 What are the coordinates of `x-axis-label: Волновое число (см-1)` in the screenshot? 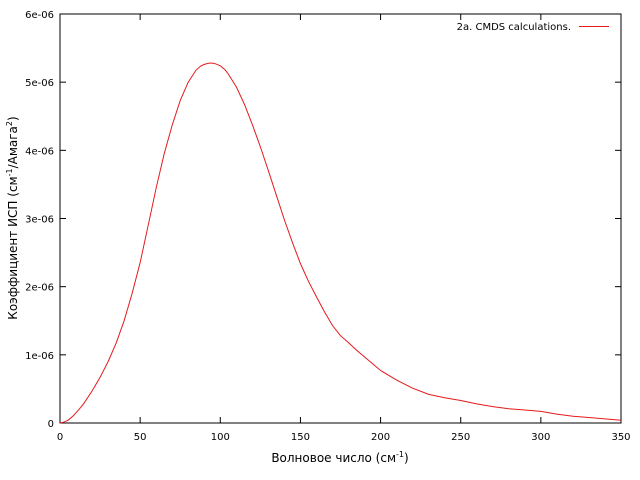 It's located at (339, 457).